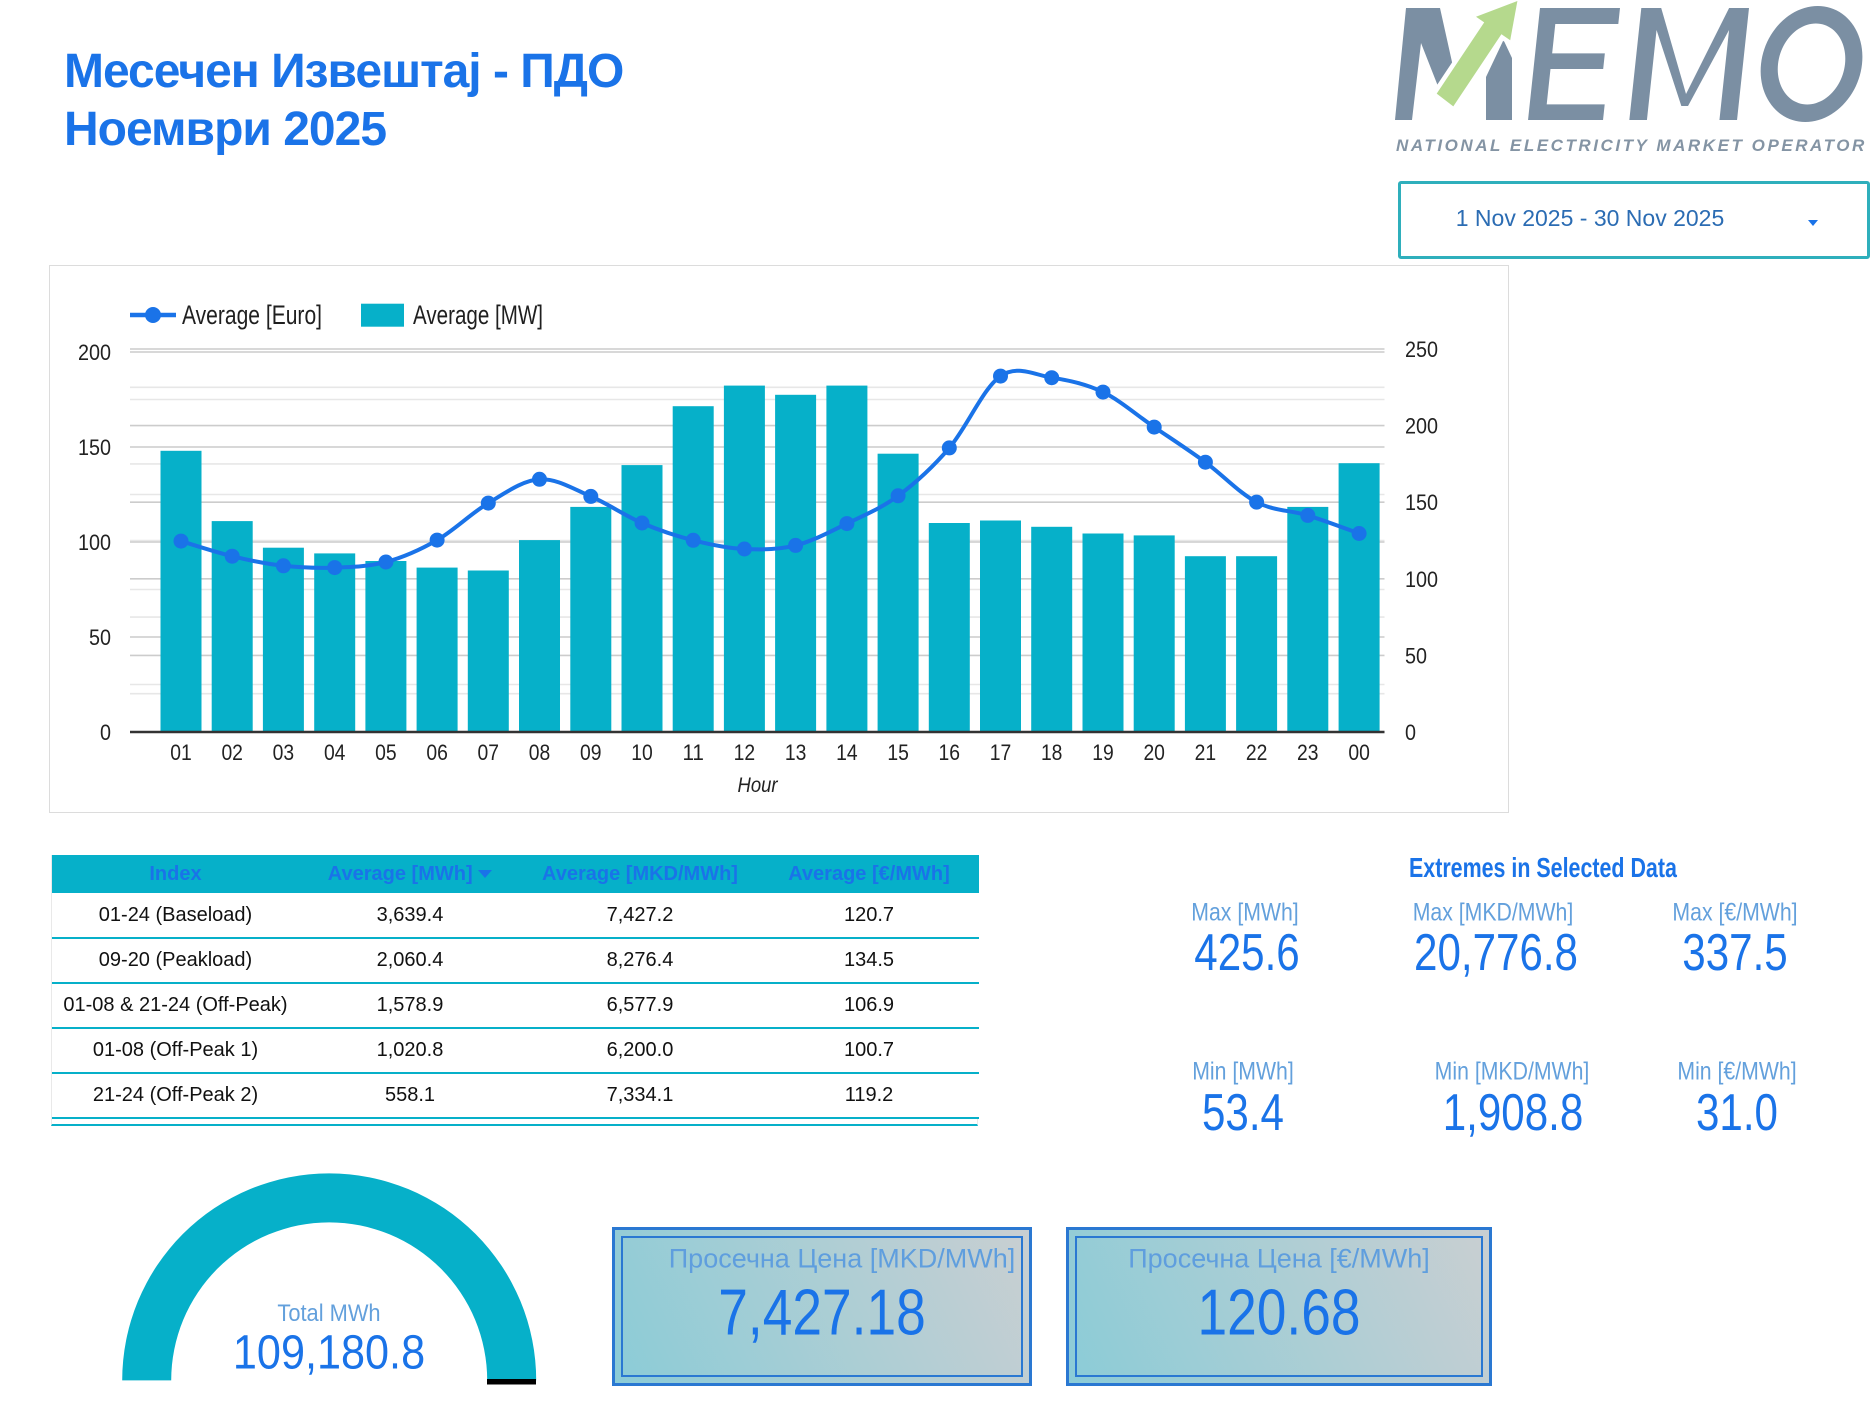 The height and width of the screenshot is (1407, 1875). I want to click on svg-text: Hour, so click(758, 785).